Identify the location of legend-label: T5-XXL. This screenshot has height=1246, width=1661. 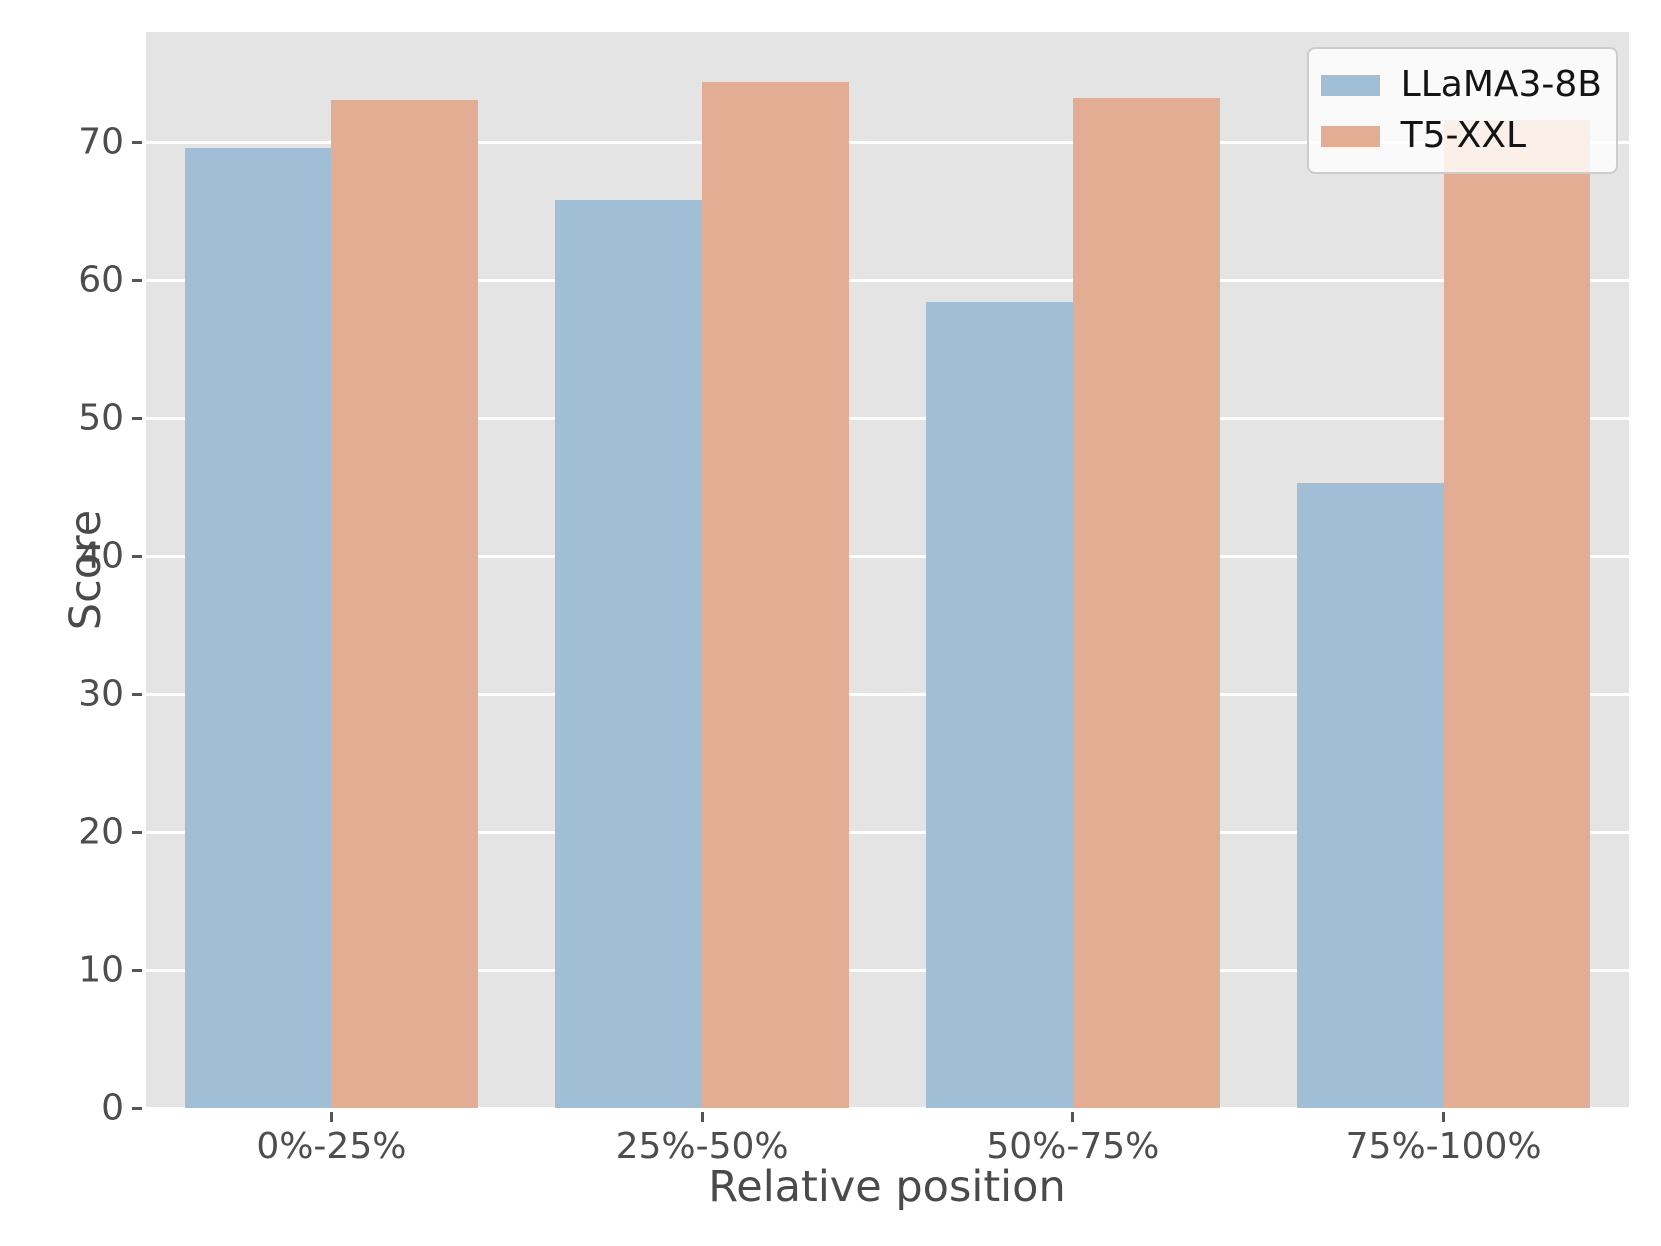
(1463, 135).